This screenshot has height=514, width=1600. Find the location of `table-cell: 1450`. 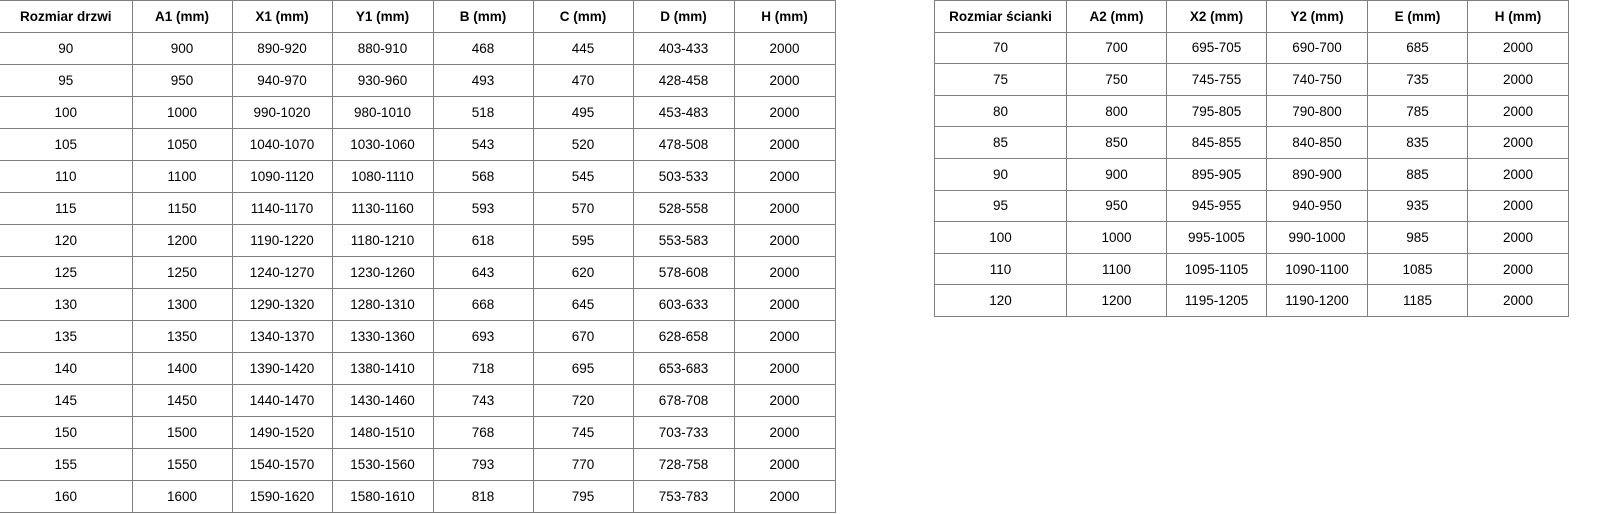

table-cell: 1450 is located at coordinates (182, 400).